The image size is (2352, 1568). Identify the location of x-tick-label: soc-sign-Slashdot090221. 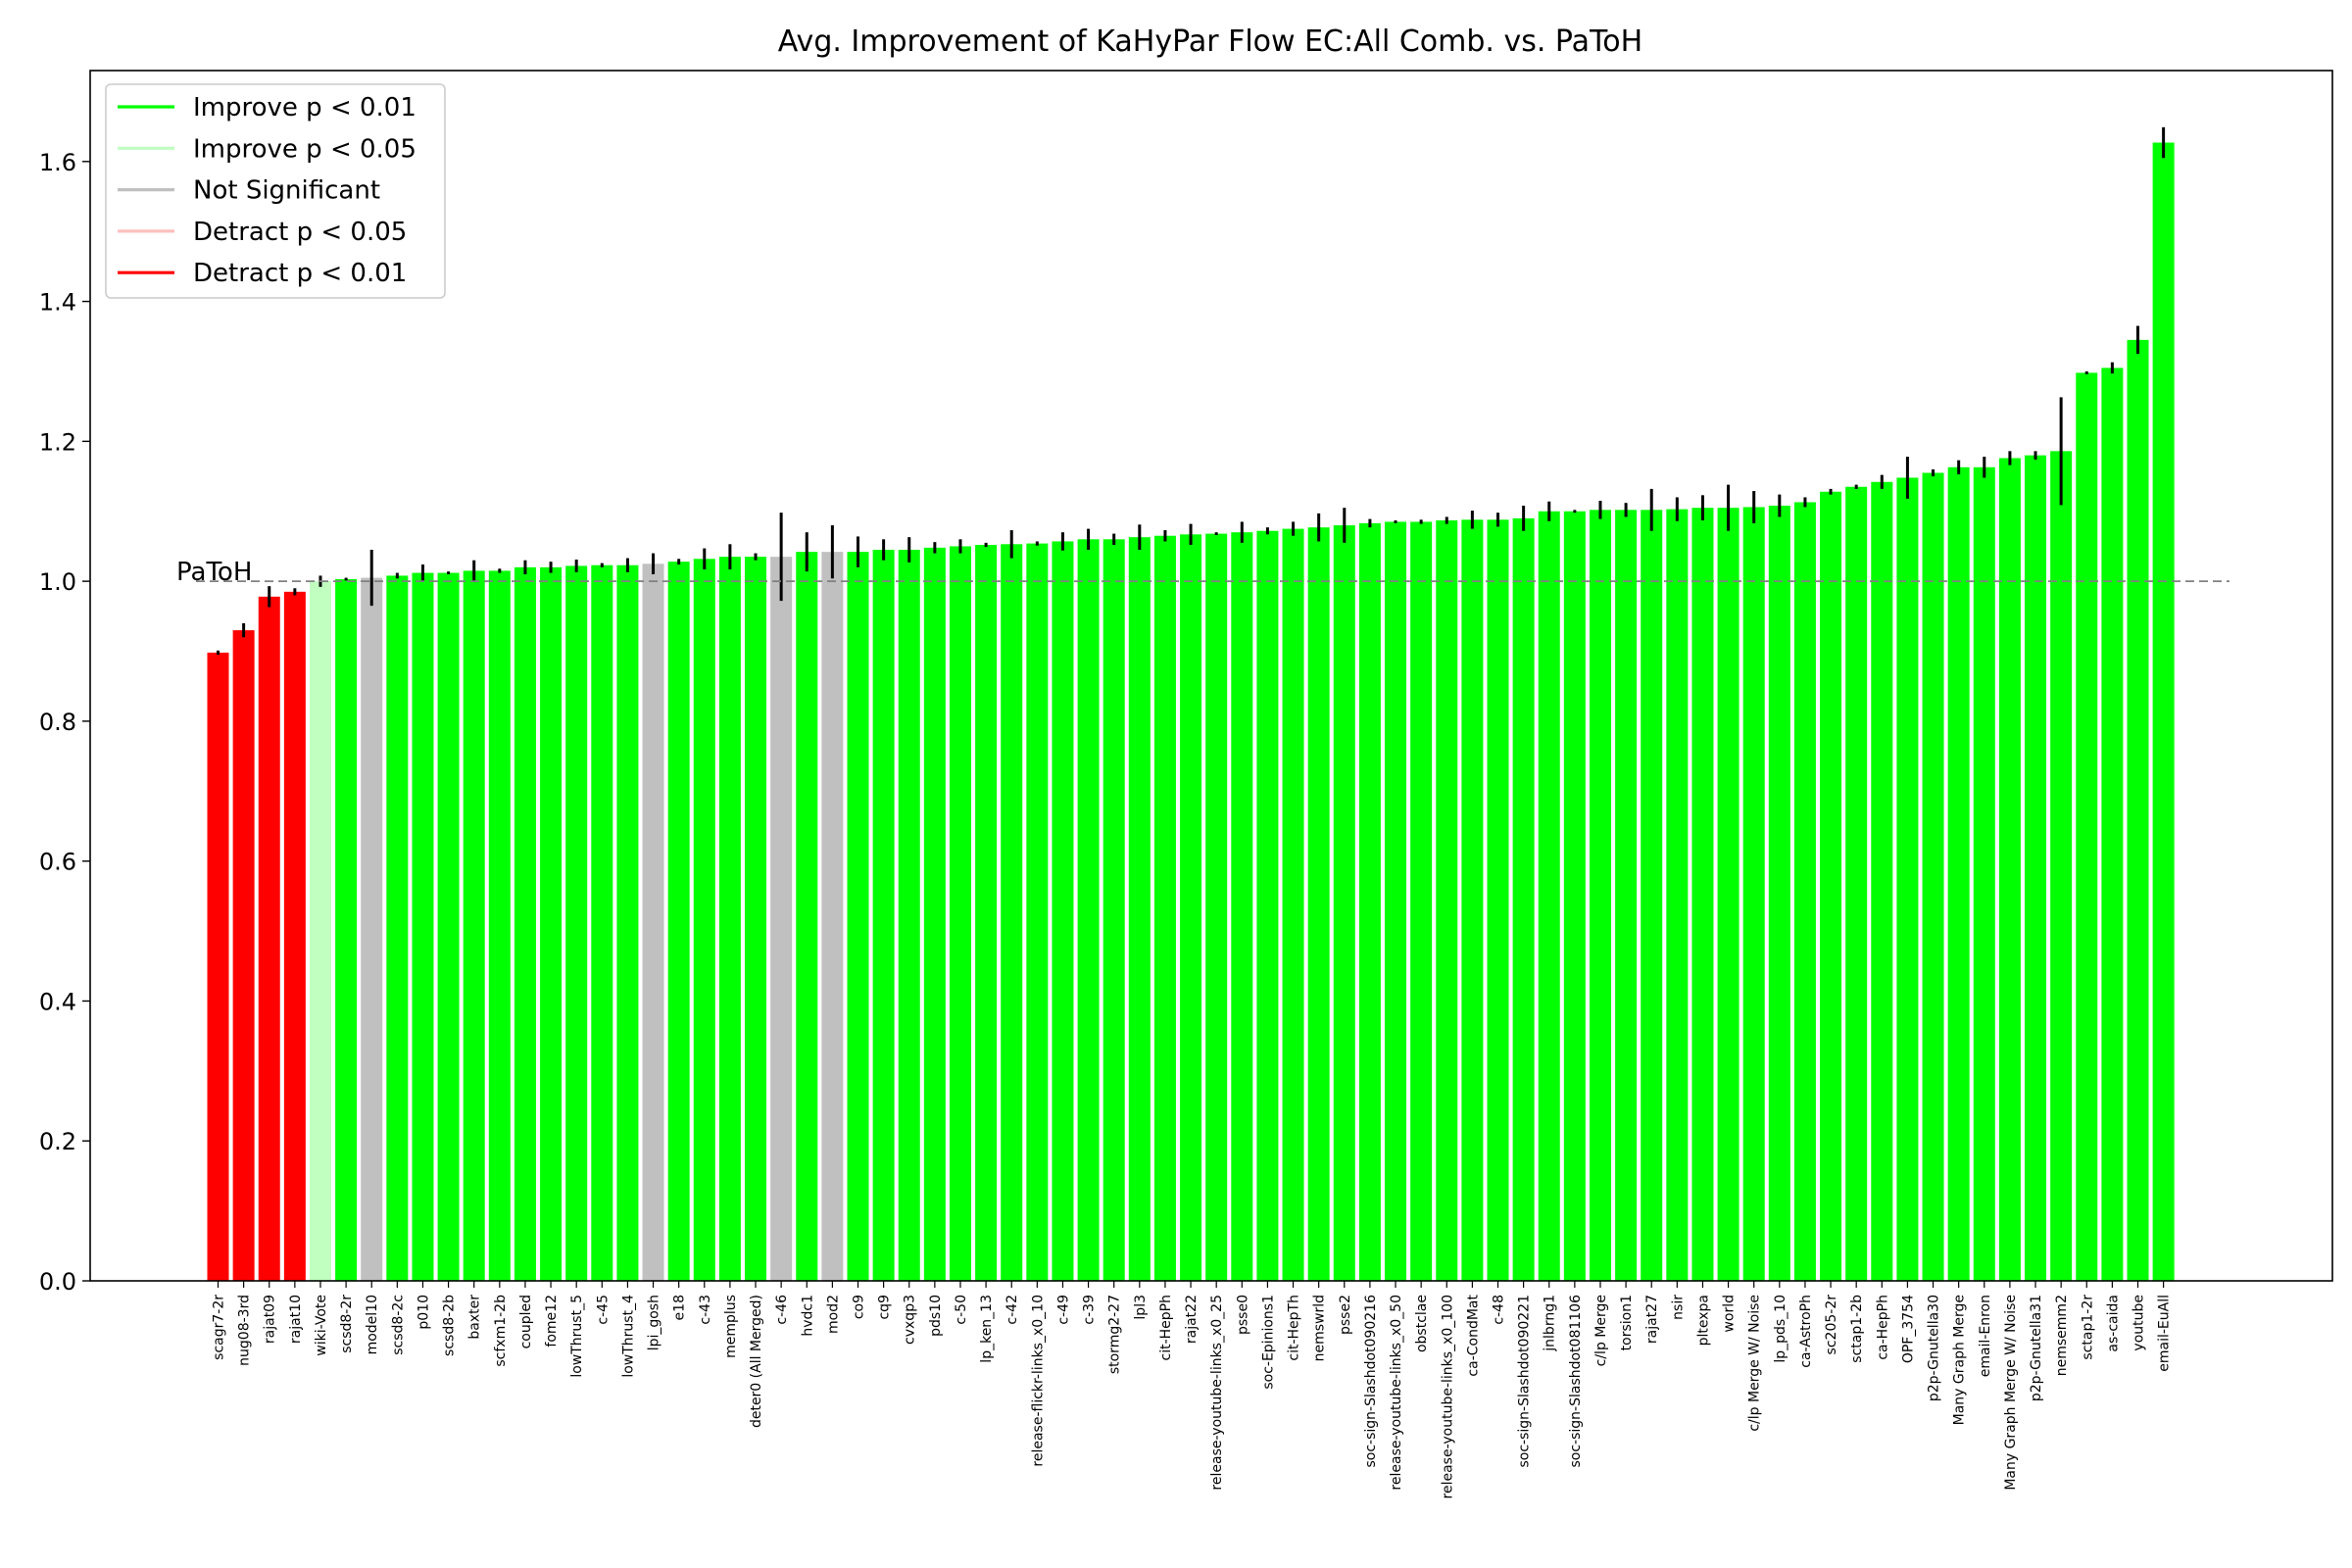
(1525, 1381).